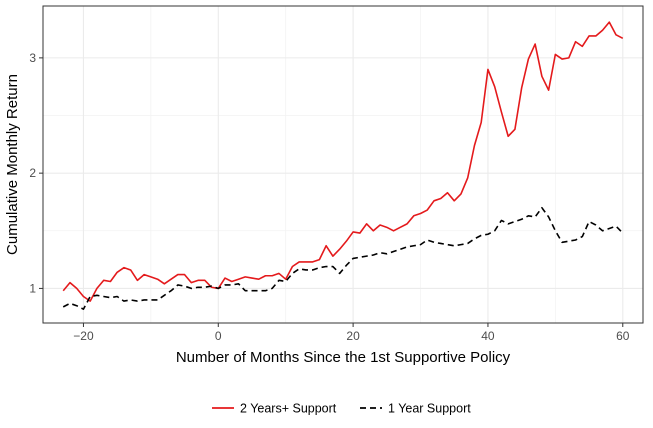 This screenshot has height=428, width=653. What do you see at coordinates (32, 288) in the screenshot?
I see `y-tick-label: 1` at bounding box center [32, 288].